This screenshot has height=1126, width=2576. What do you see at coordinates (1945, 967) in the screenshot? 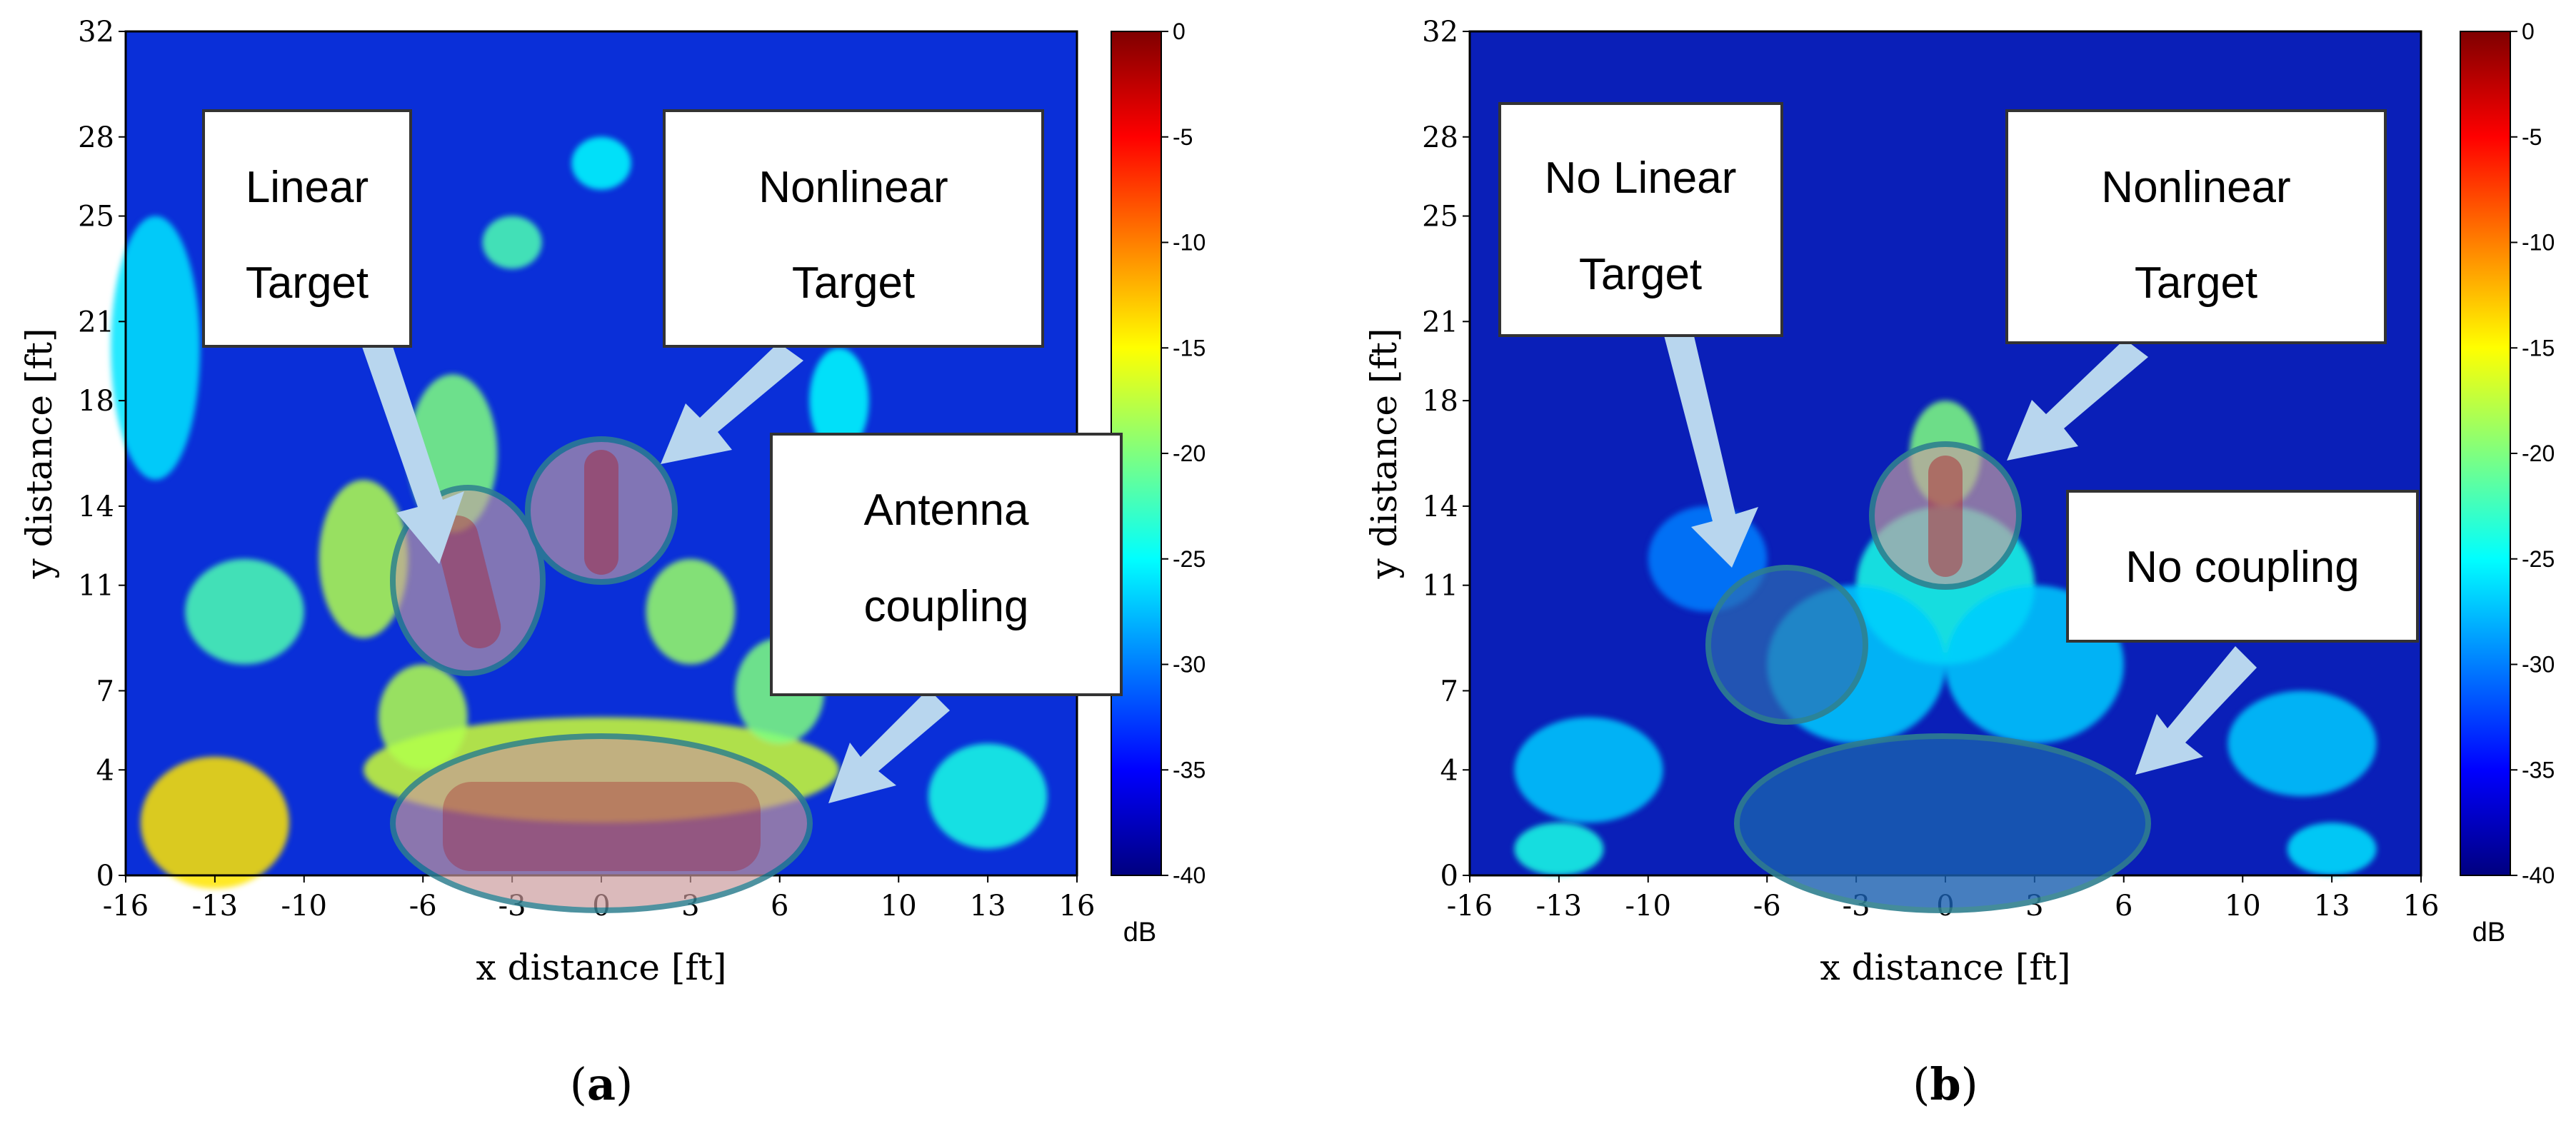
I see `x-axis-label: x distance [ft]` at bounding box center [1945, 967].